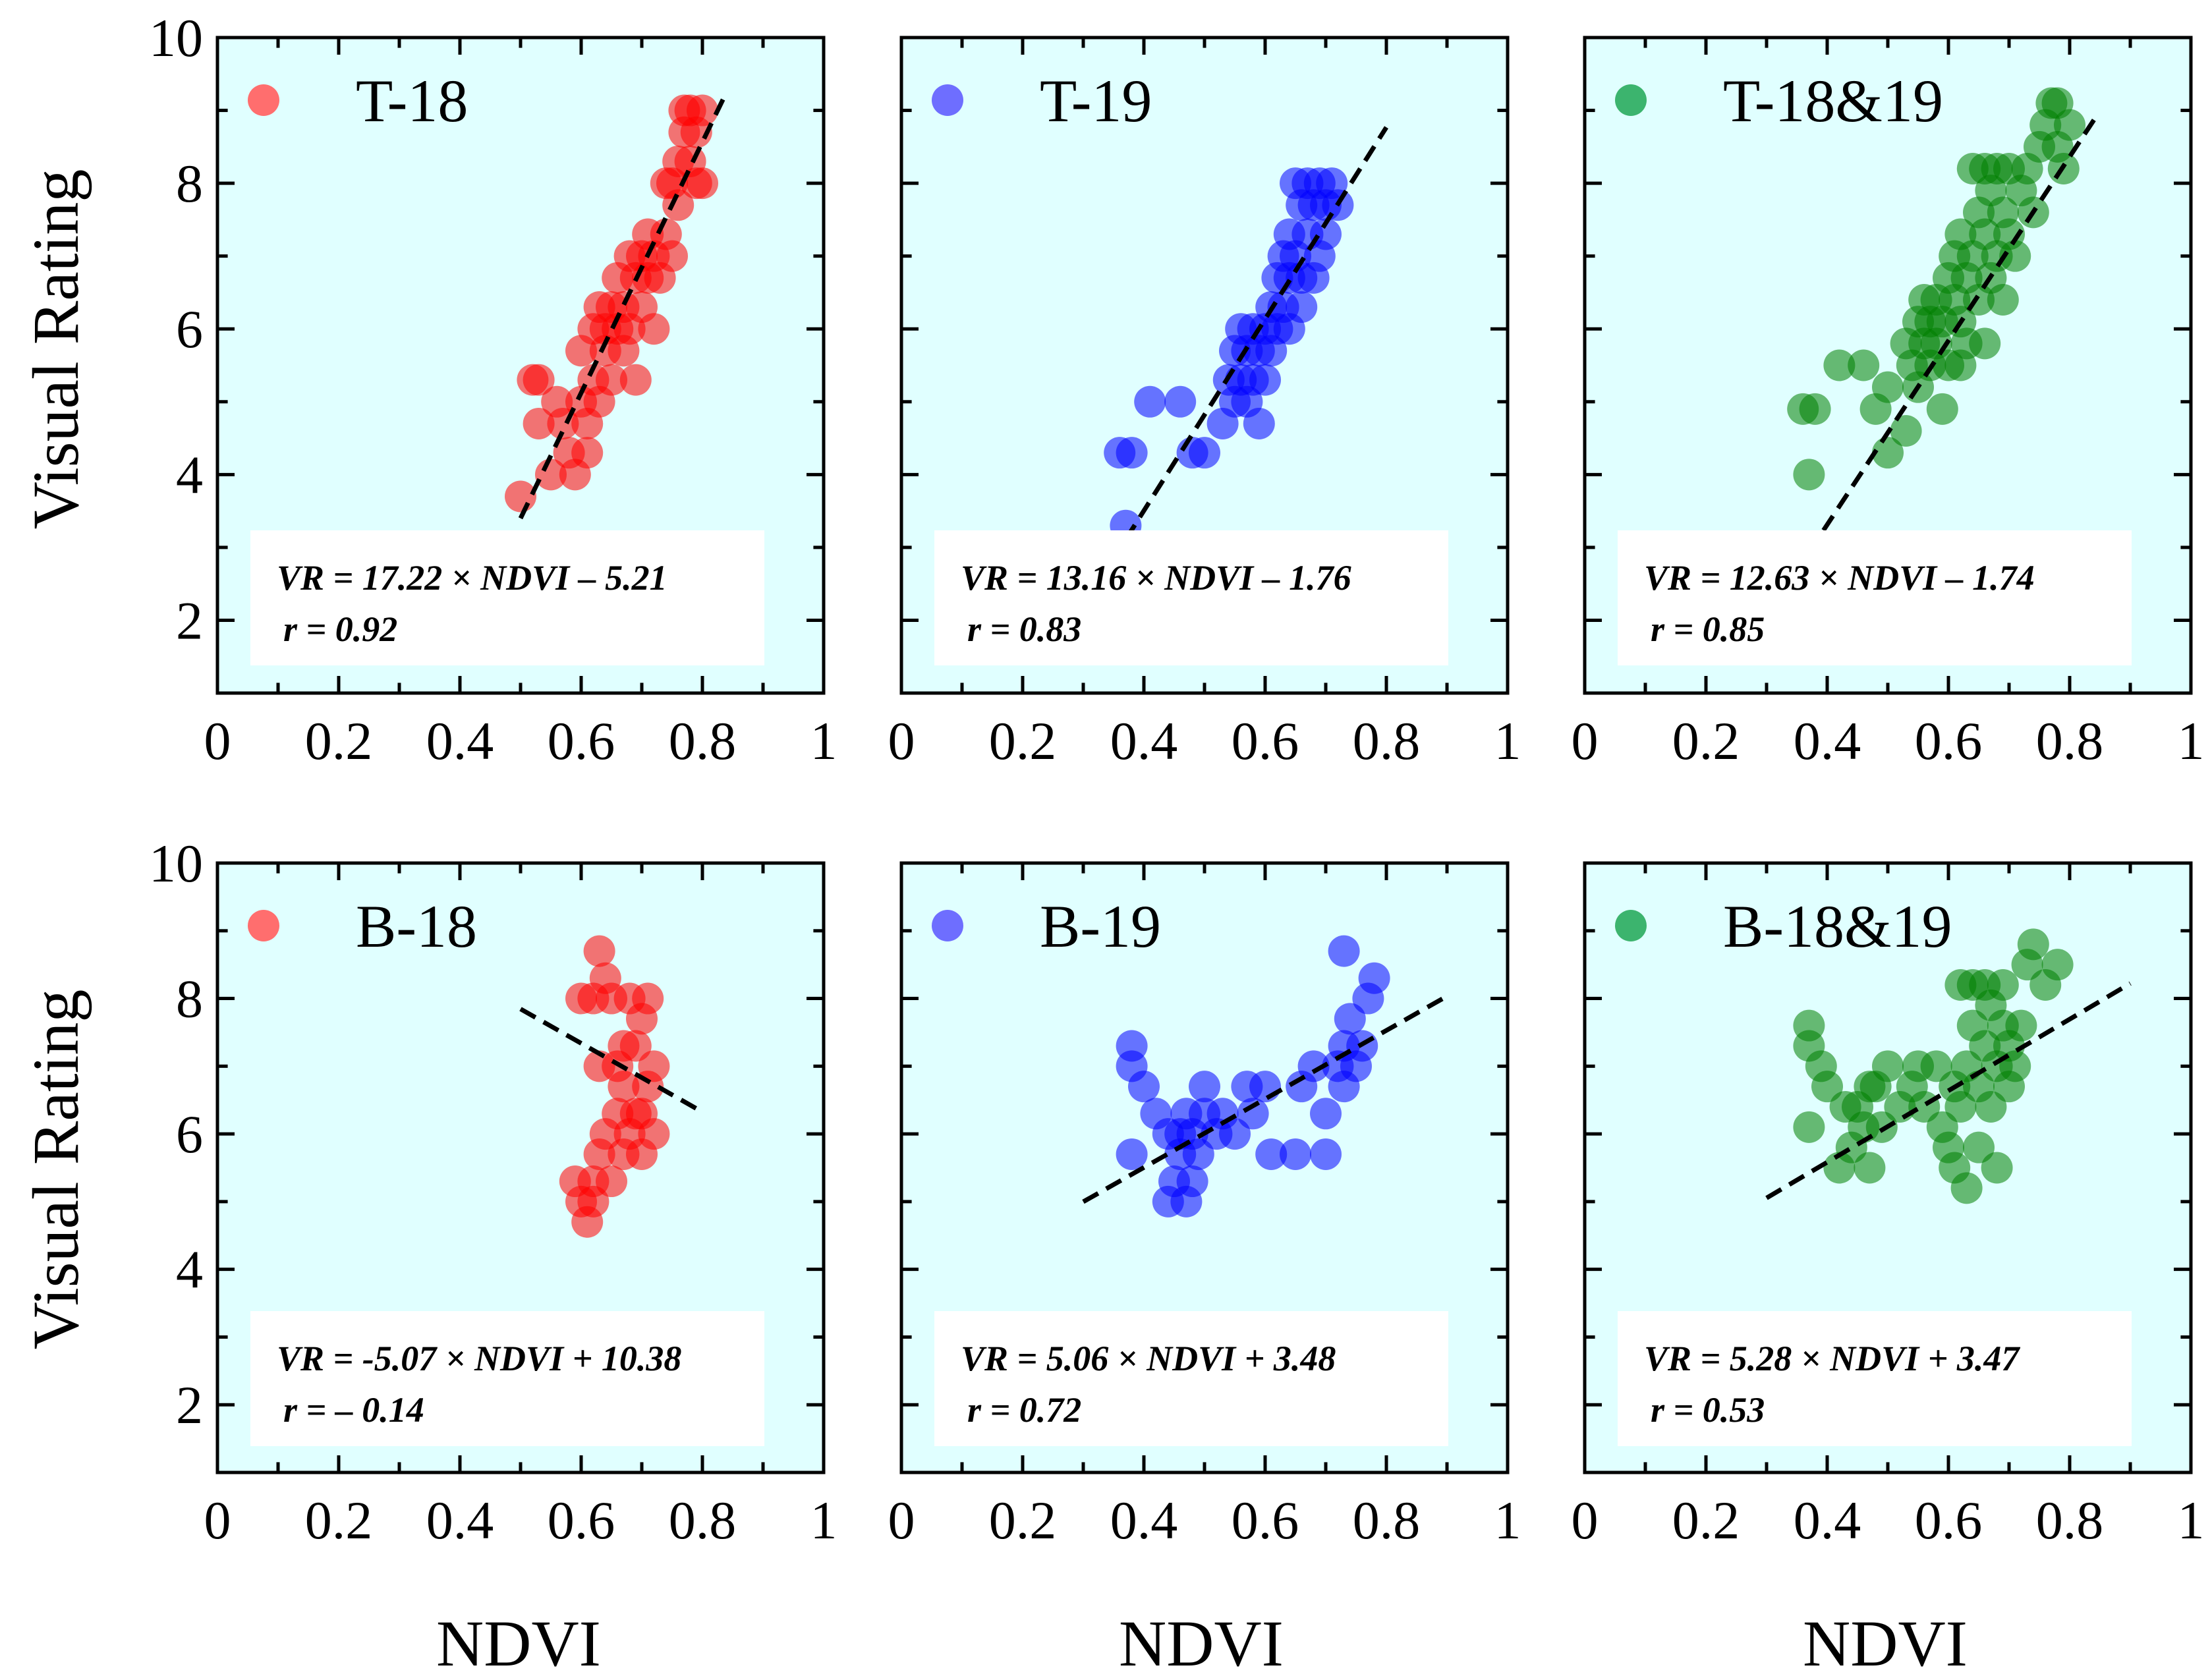 The height and width of the screenshot is (1680, 2212). I want to click on y-tick-label: 2, so click(189, 620).